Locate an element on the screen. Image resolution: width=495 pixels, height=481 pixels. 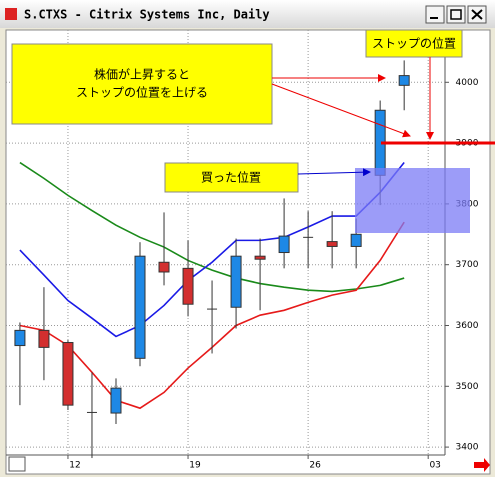
annotation-text: 買った位置 is located at coordinates (231, 177).